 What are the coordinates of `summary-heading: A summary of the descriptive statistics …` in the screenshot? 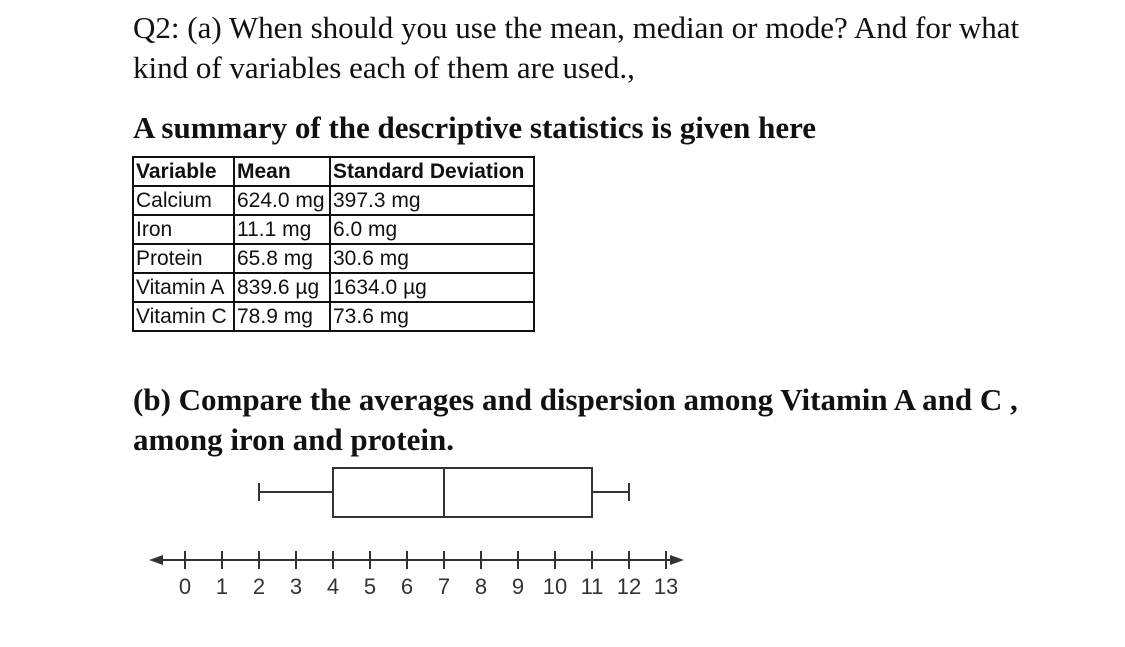 It's located at (475, 127).